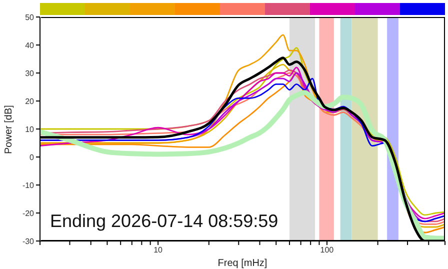 The height and width of the screenshot is (269, 448). What do you see at coordinates (30, 101) in the screenshot?
I see `y-tick-label: 20` at bounding box center [30, 101].